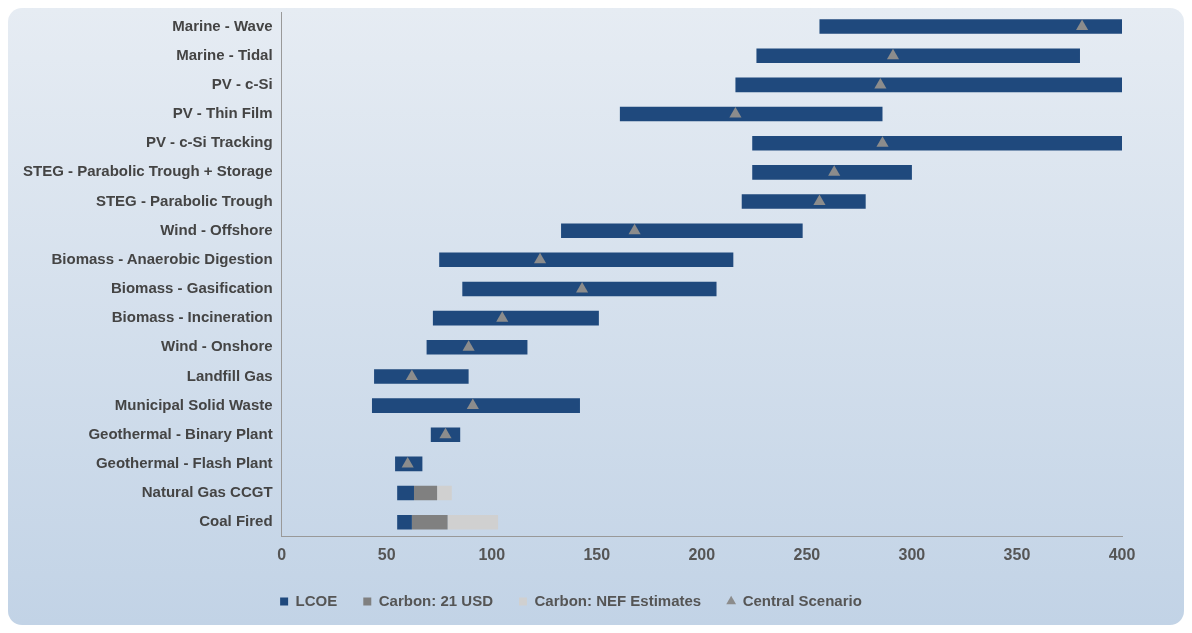  Describe the element at coordinates (618, 600) in the screenshot. I see `legend-label: Carbon: NEF Estimates` at that location.